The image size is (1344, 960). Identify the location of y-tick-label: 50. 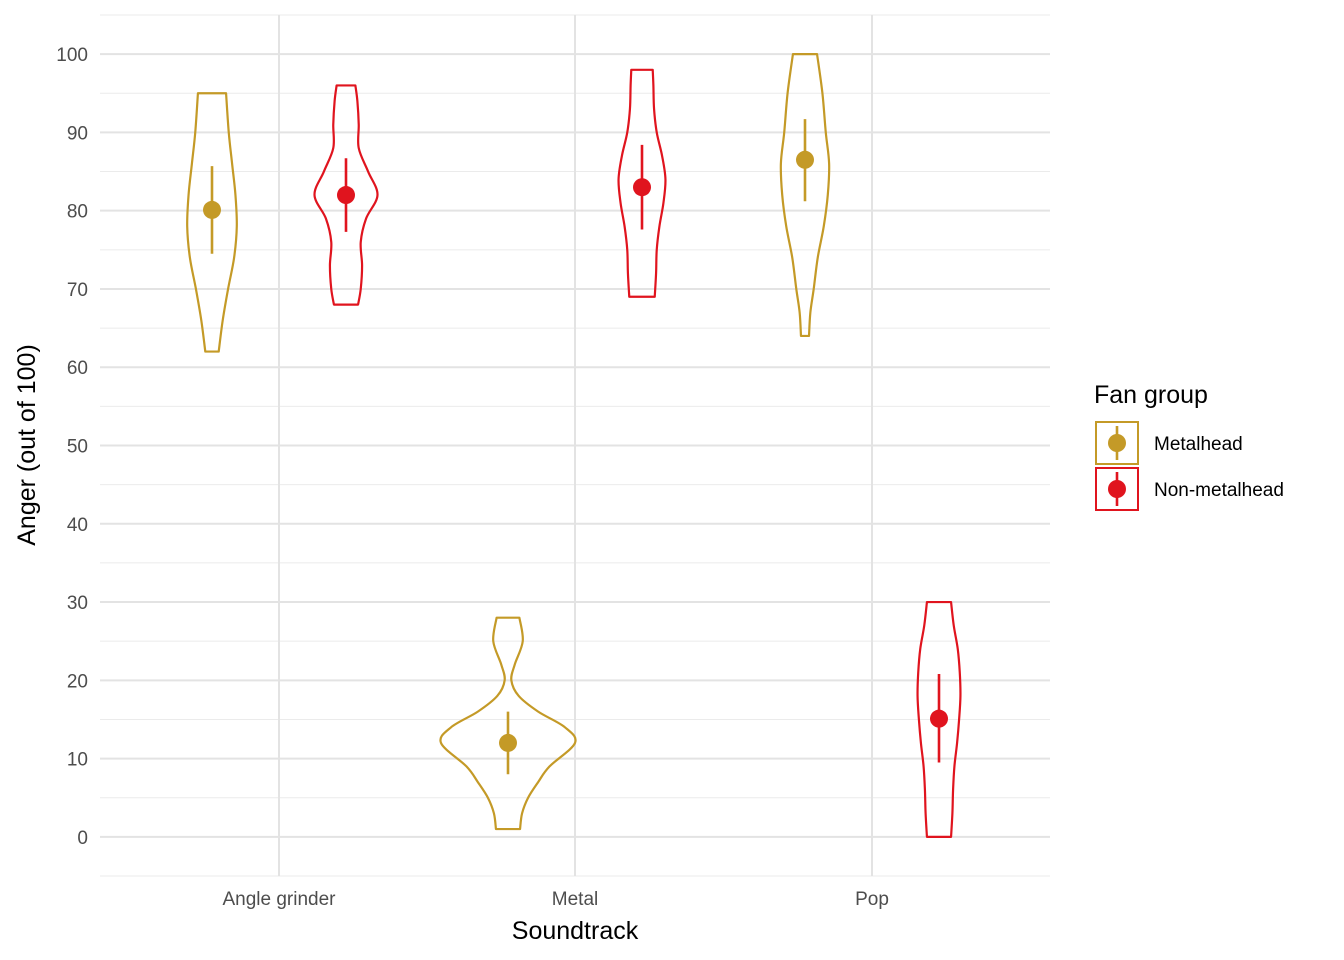
(77, 447).